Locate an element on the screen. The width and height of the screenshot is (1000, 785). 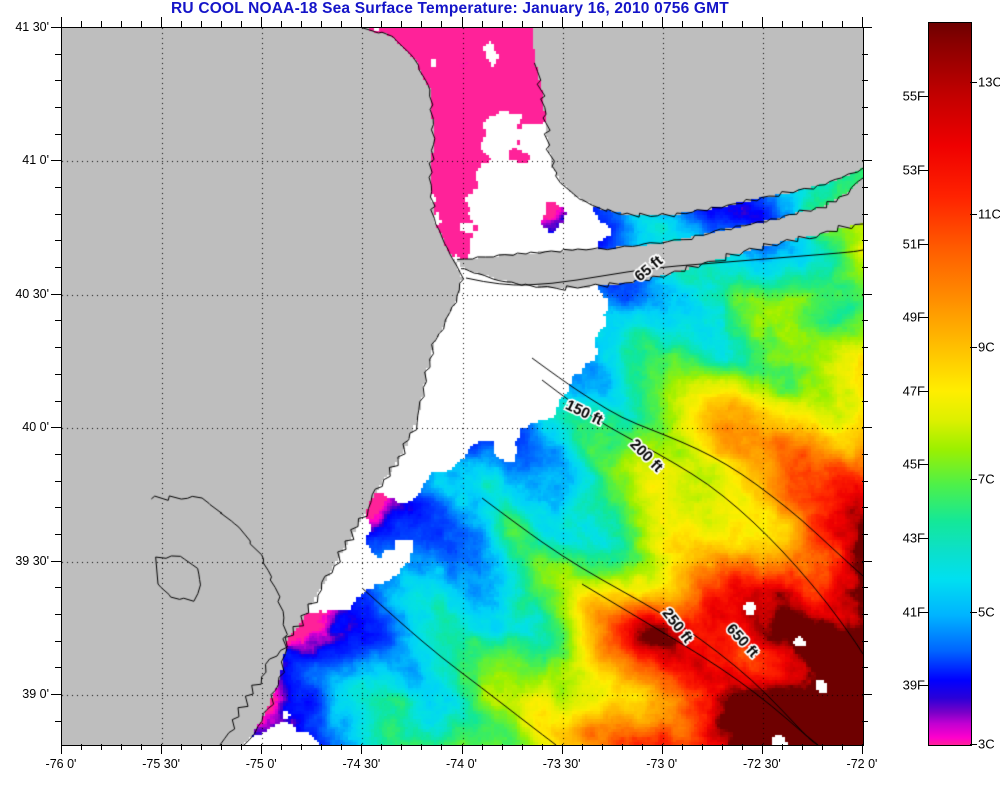
y-axis-label: 40 30' is located at coordinates (32, 293).